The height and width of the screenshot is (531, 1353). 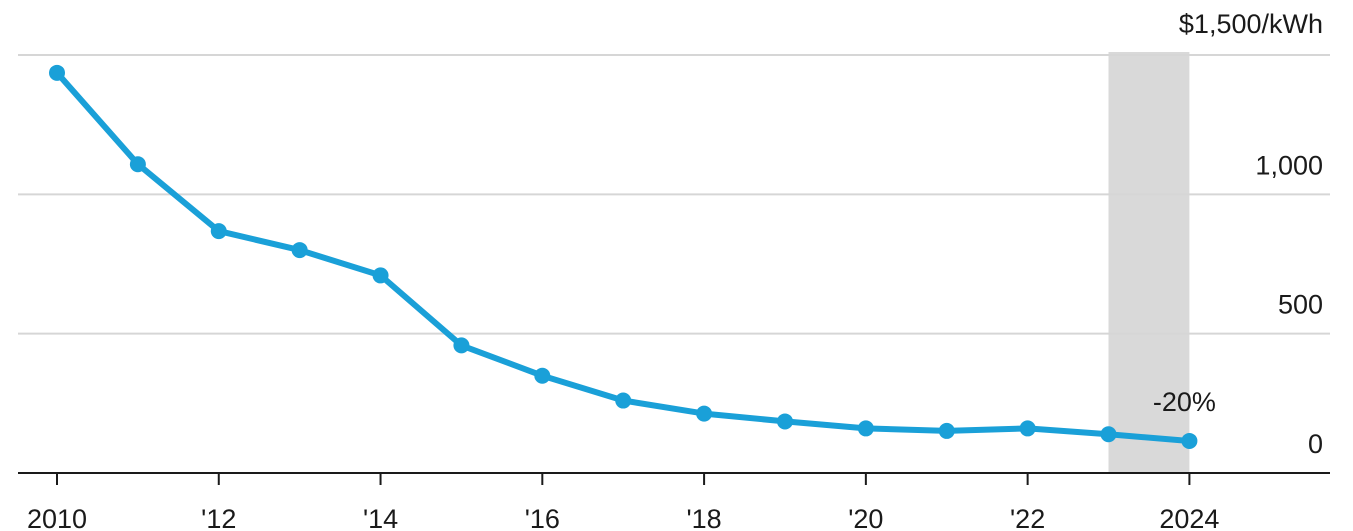 What do you see at coordinates (380, 275) in the screenshot?
I see `data-point-2014` at bounding box center [380, 275].